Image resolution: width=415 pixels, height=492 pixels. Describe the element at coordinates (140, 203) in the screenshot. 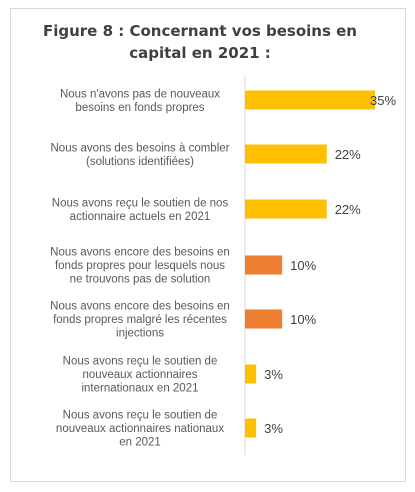

I see `category-label-line: Nous avons reçu le soutien de nos` at that location.